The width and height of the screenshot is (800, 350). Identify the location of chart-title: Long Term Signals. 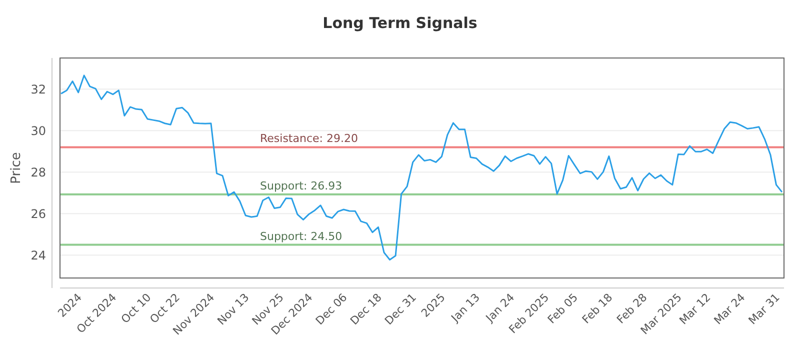
(400, 23).